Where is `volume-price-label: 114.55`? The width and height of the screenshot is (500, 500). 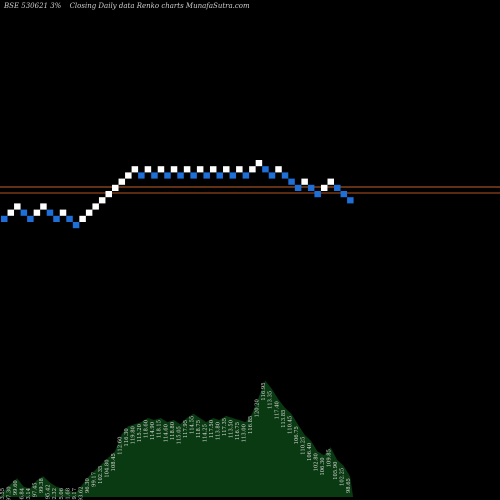 volume-price-label: 114.55 is located at coordinates (192, 425).